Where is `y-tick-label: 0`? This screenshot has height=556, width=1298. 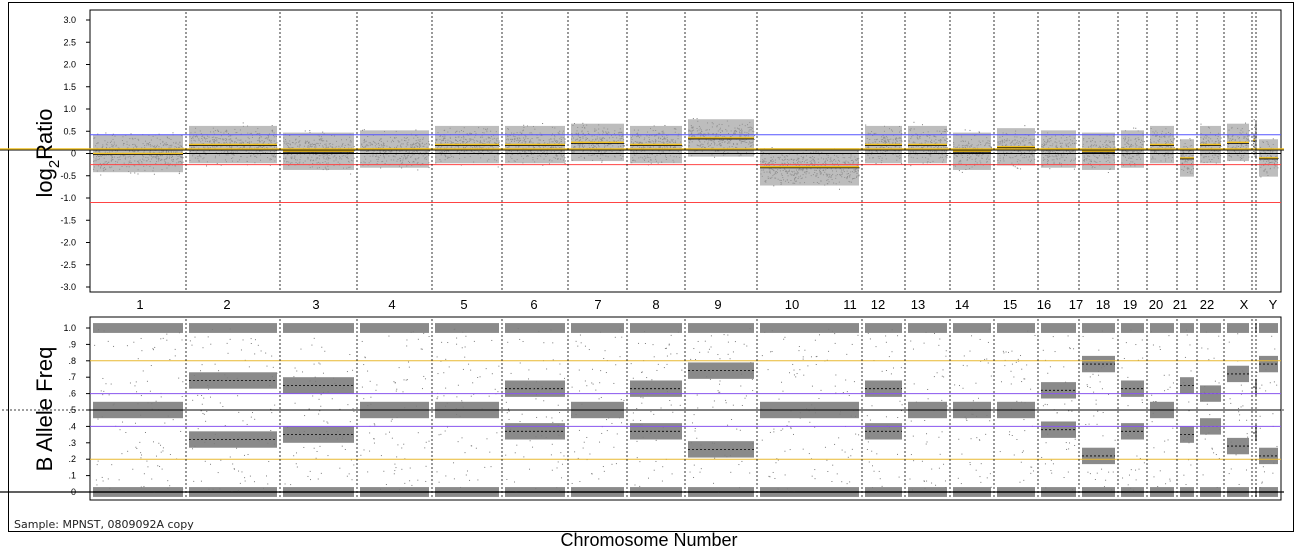 y-tick-label: 0 is located at coordinates (73, 154).